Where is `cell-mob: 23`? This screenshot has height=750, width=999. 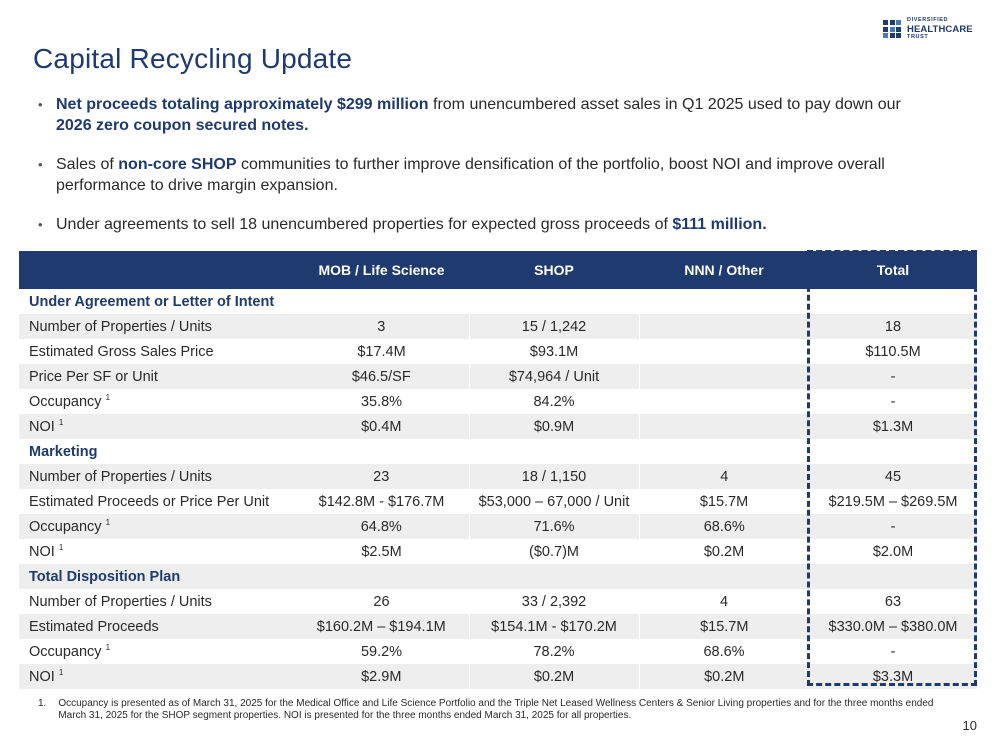 cell-mob: 23 is located at coordinates (381, 476).